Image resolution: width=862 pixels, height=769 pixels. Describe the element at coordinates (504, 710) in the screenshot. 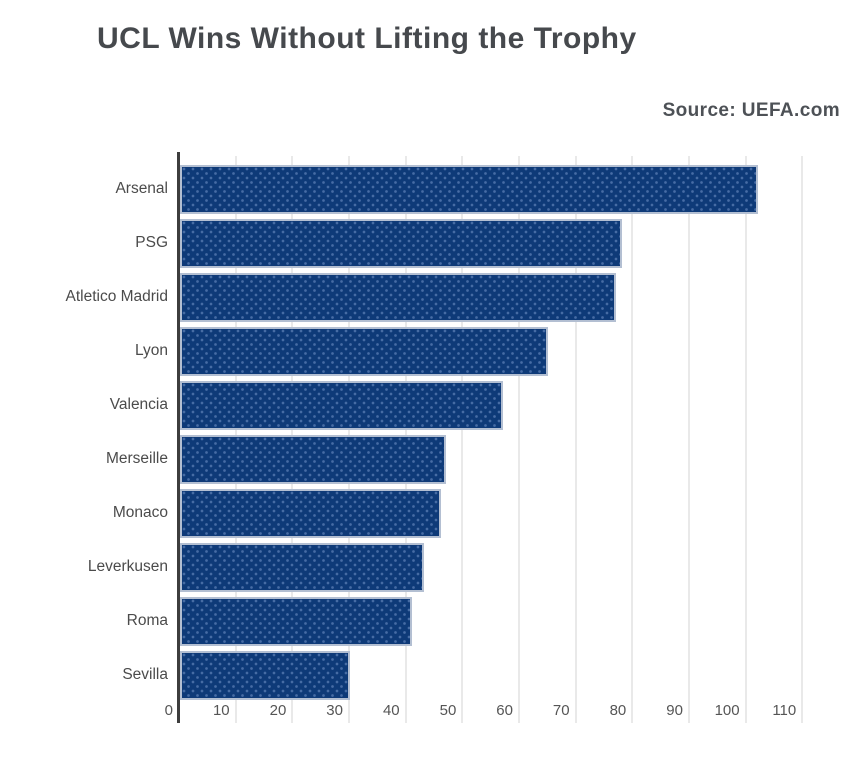

I see `x-tick-label-60: 60` at that location.